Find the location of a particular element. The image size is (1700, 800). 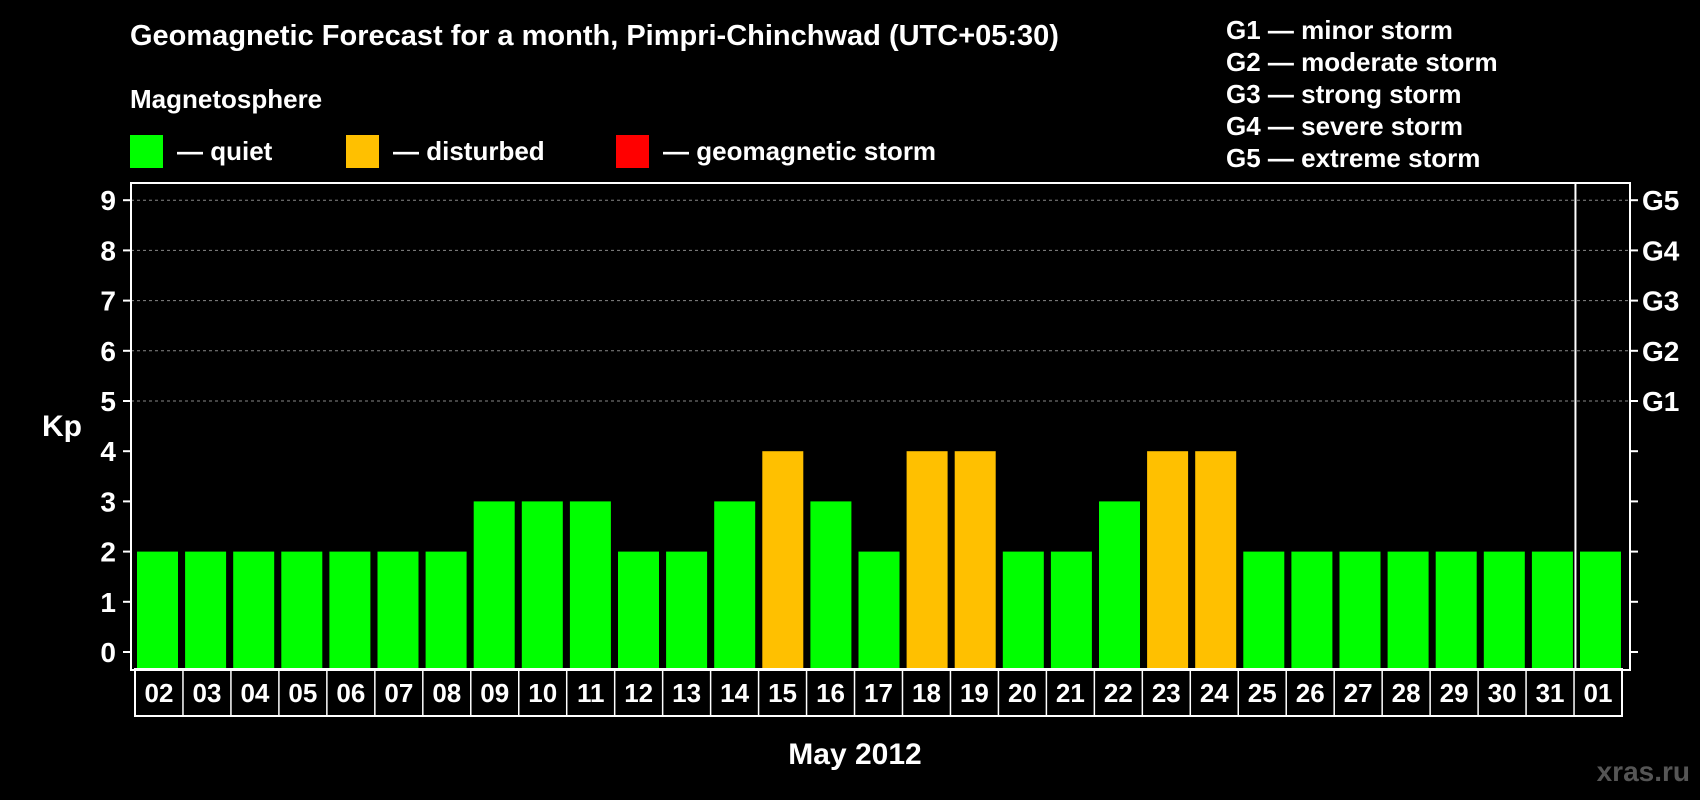

legend-label-storm: — geomagnetic storm is located at coordinates (800, 150).